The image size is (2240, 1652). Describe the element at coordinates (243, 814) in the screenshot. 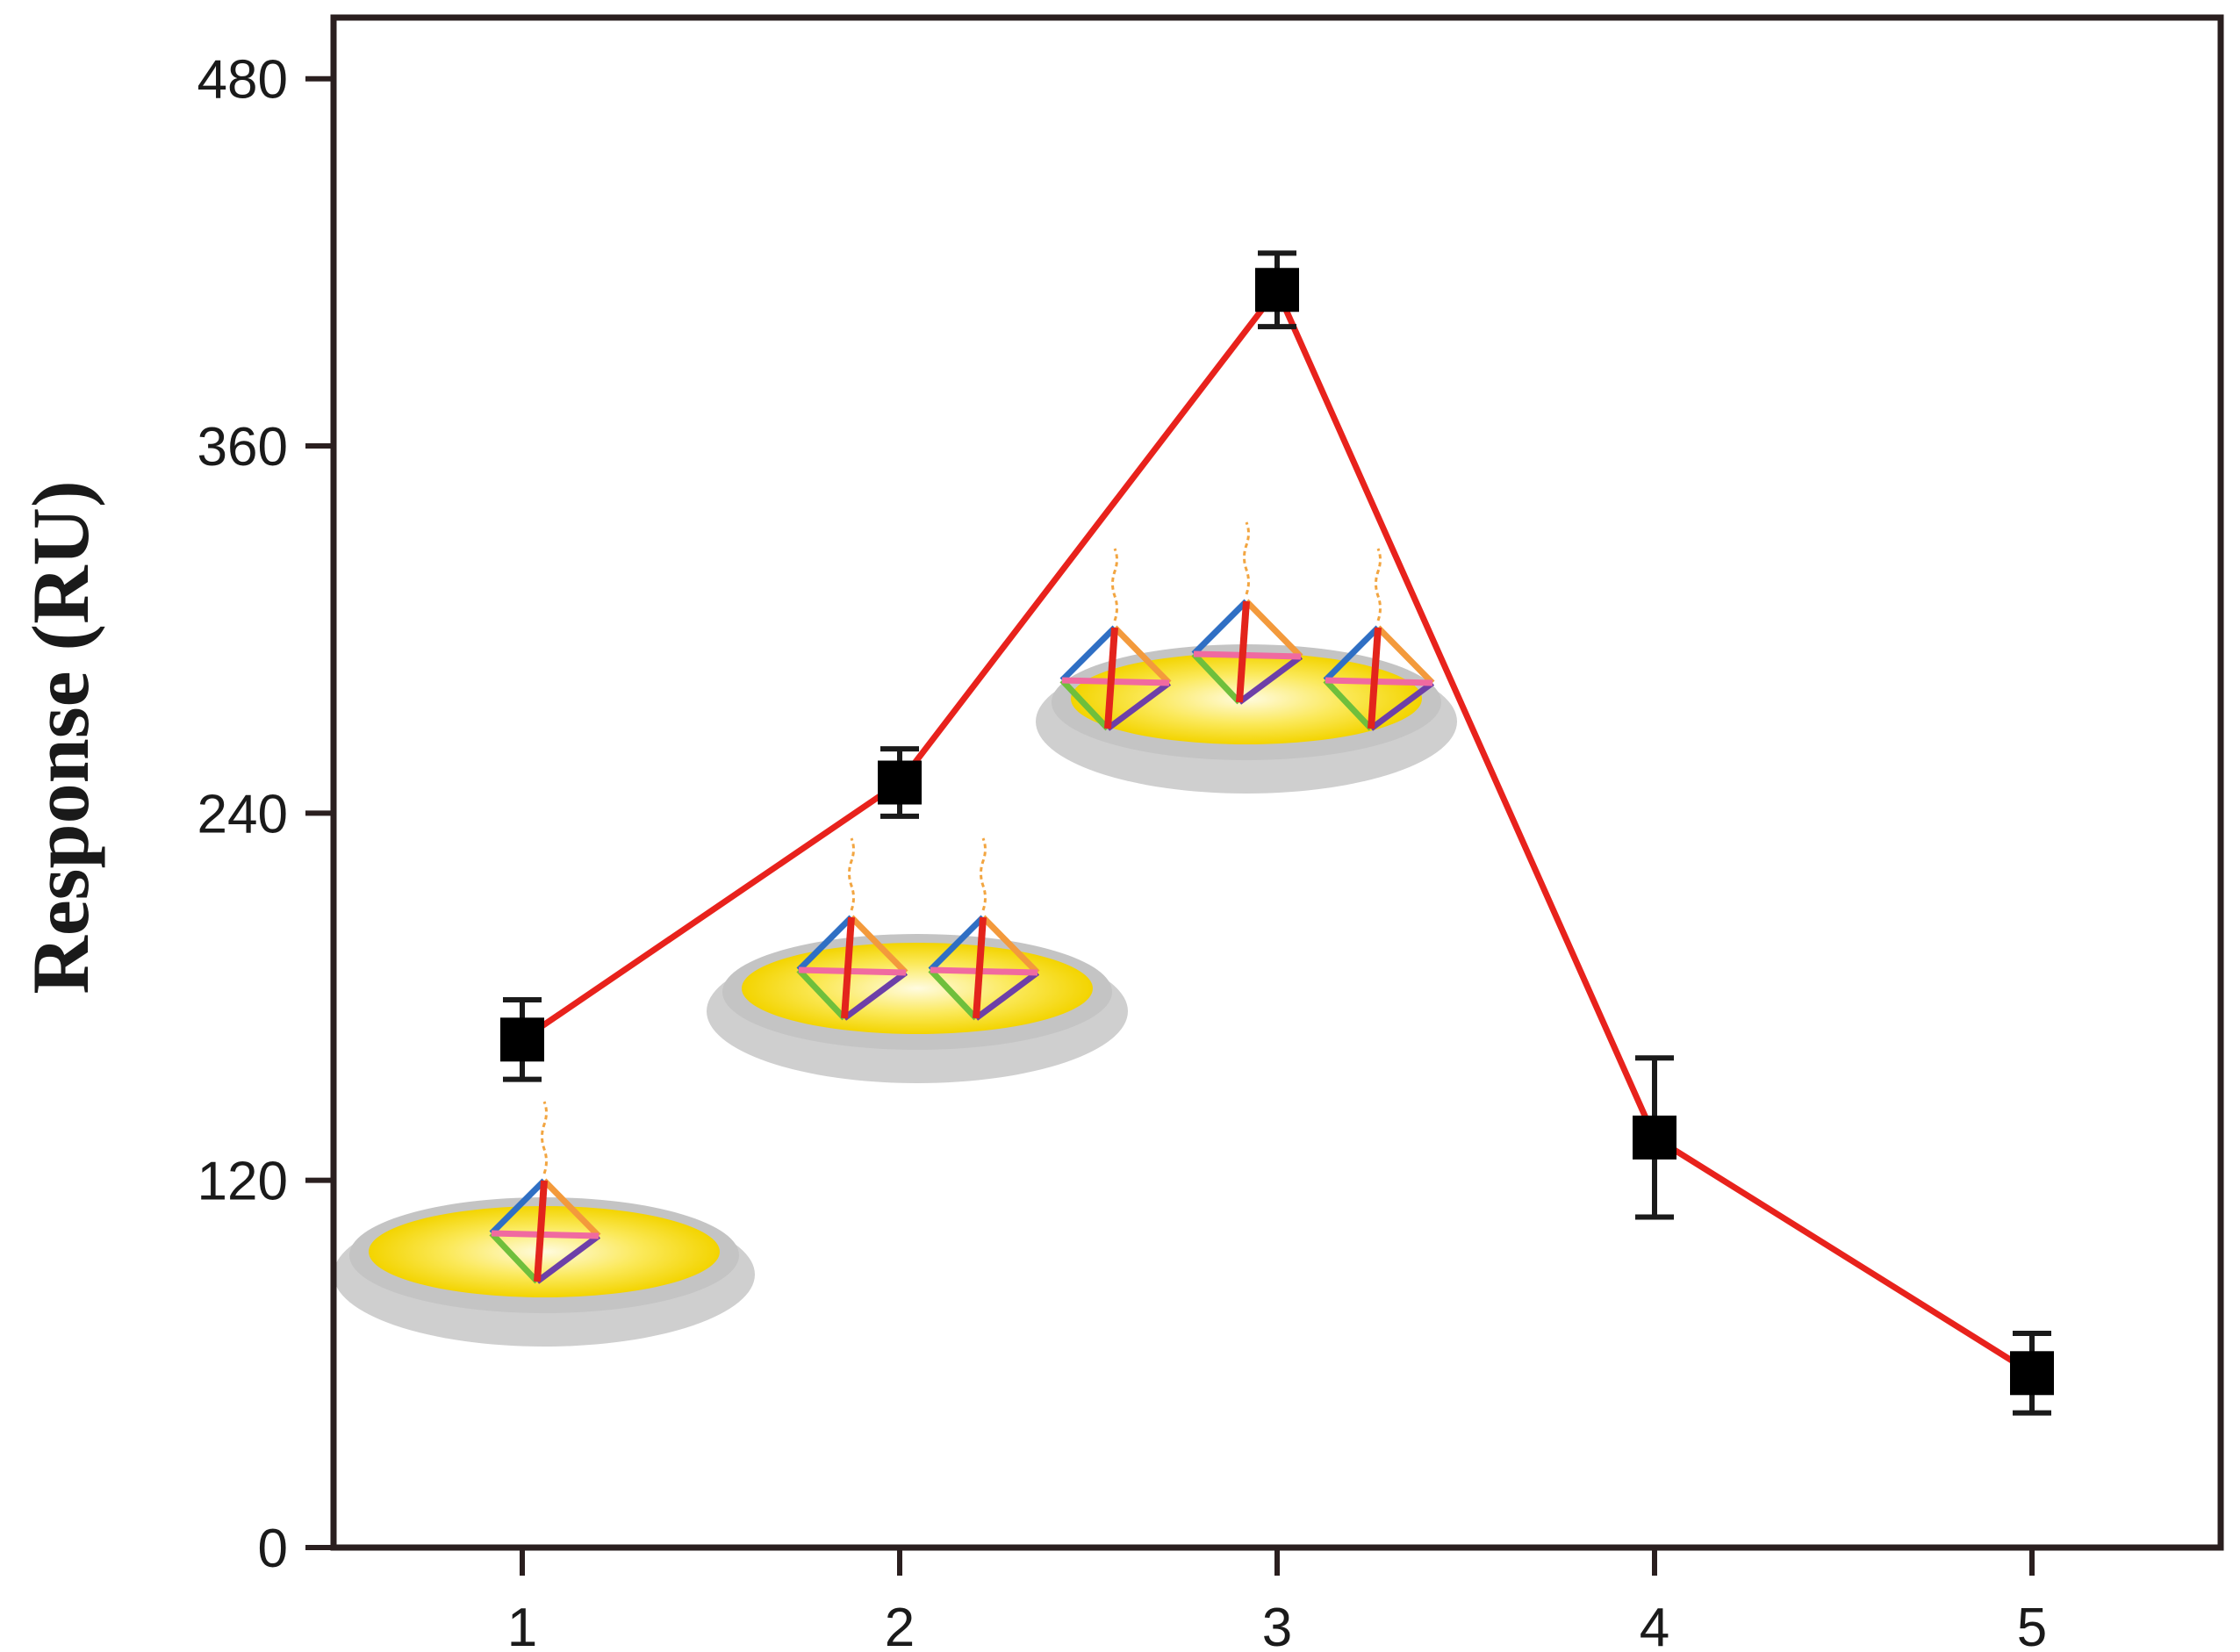

I see `y-tick-label: 240` at that location.